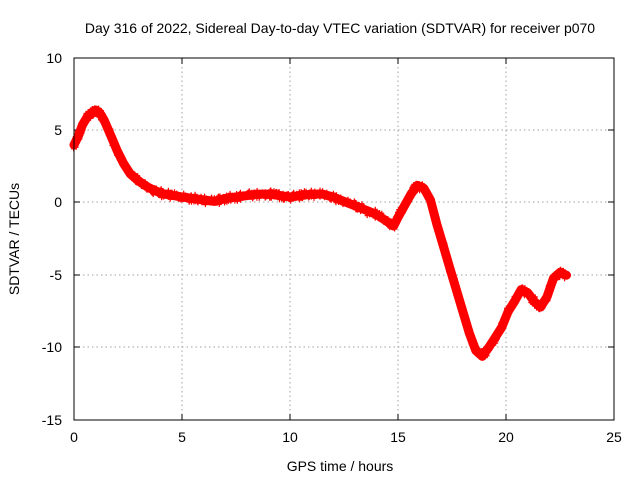  What do you see at coordinates (14, 239) in the screenshot?
I see `y-axis-label: SDTVAR / TECUs` at bounding box center [14, 239].